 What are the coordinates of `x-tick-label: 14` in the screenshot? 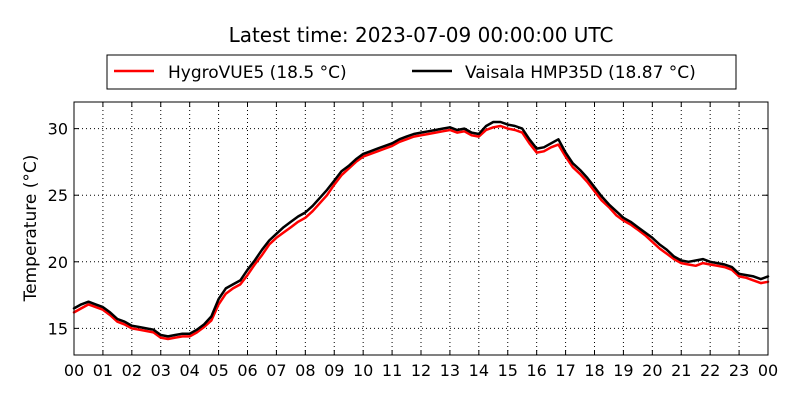 It's located at (479, 370).